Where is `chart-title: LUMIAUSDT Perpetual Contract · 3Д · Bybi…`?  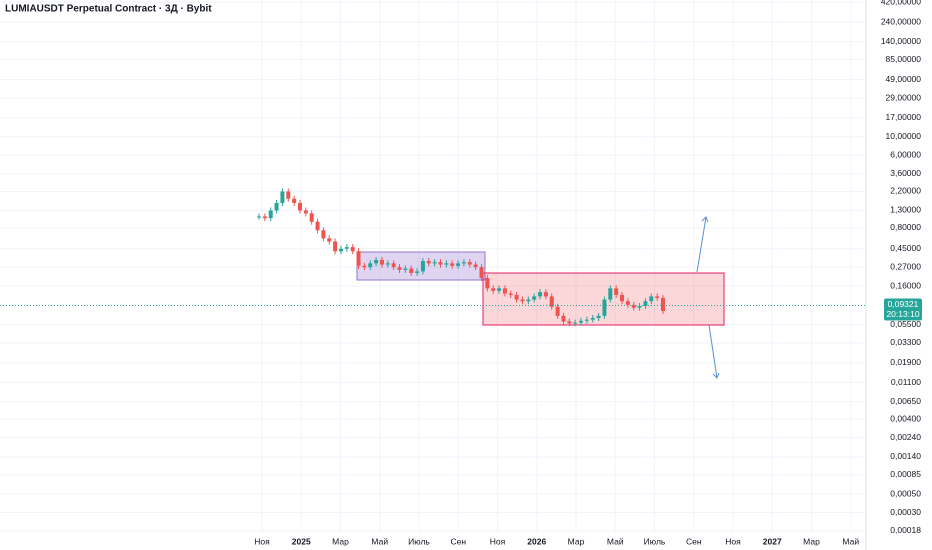 chart-title: LUMIAUSDT Perpetual Contract · 3Д · Bybi… is located at coordinates (108, 9).